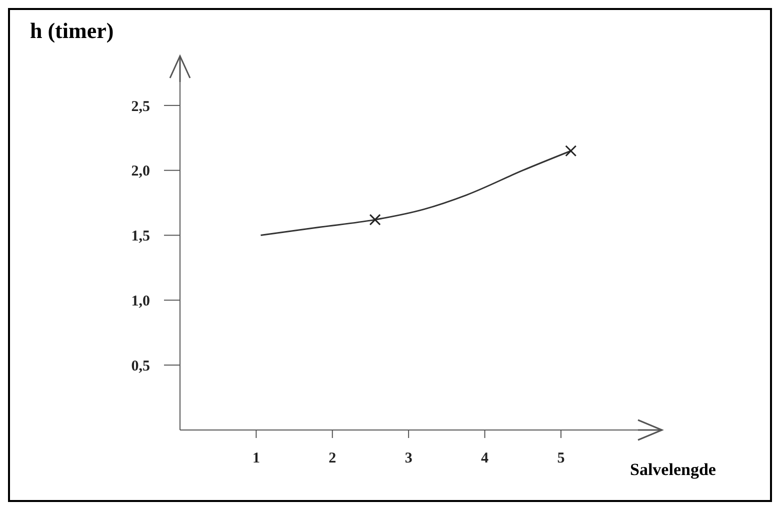 The image size is (779, 508). What do you see at coordinates (140, 366) in the screenshot?
I see `y-tick-label: 0,5` at bounding box center [140, 366].